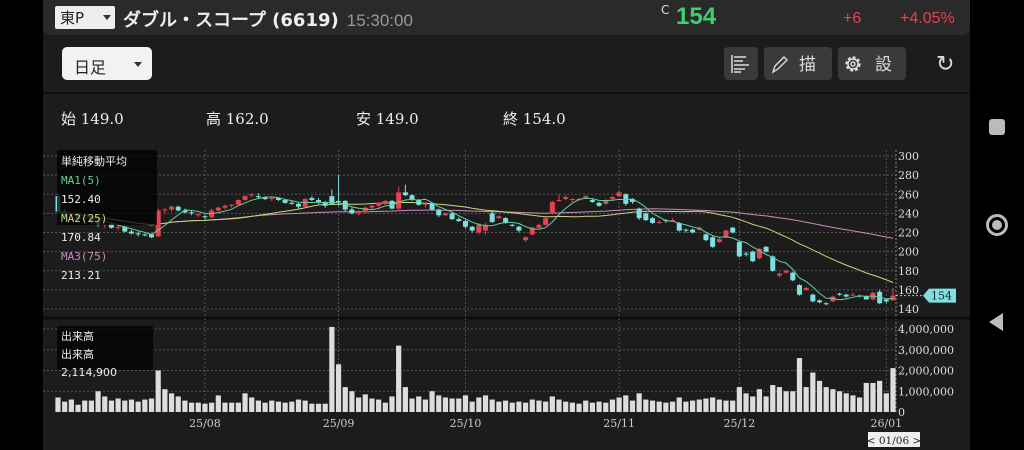 Image resolution: width=1024 pixels, height=450 pixels. I want to click on period-select: 日足, so click(107, 63).